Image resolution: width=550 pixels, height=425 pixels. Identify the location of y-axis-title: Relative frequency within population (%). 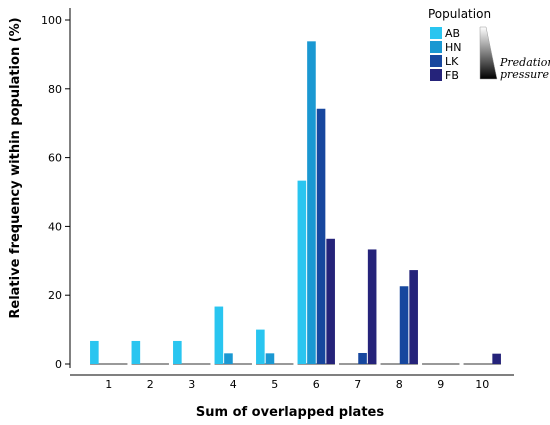
(15, 167).